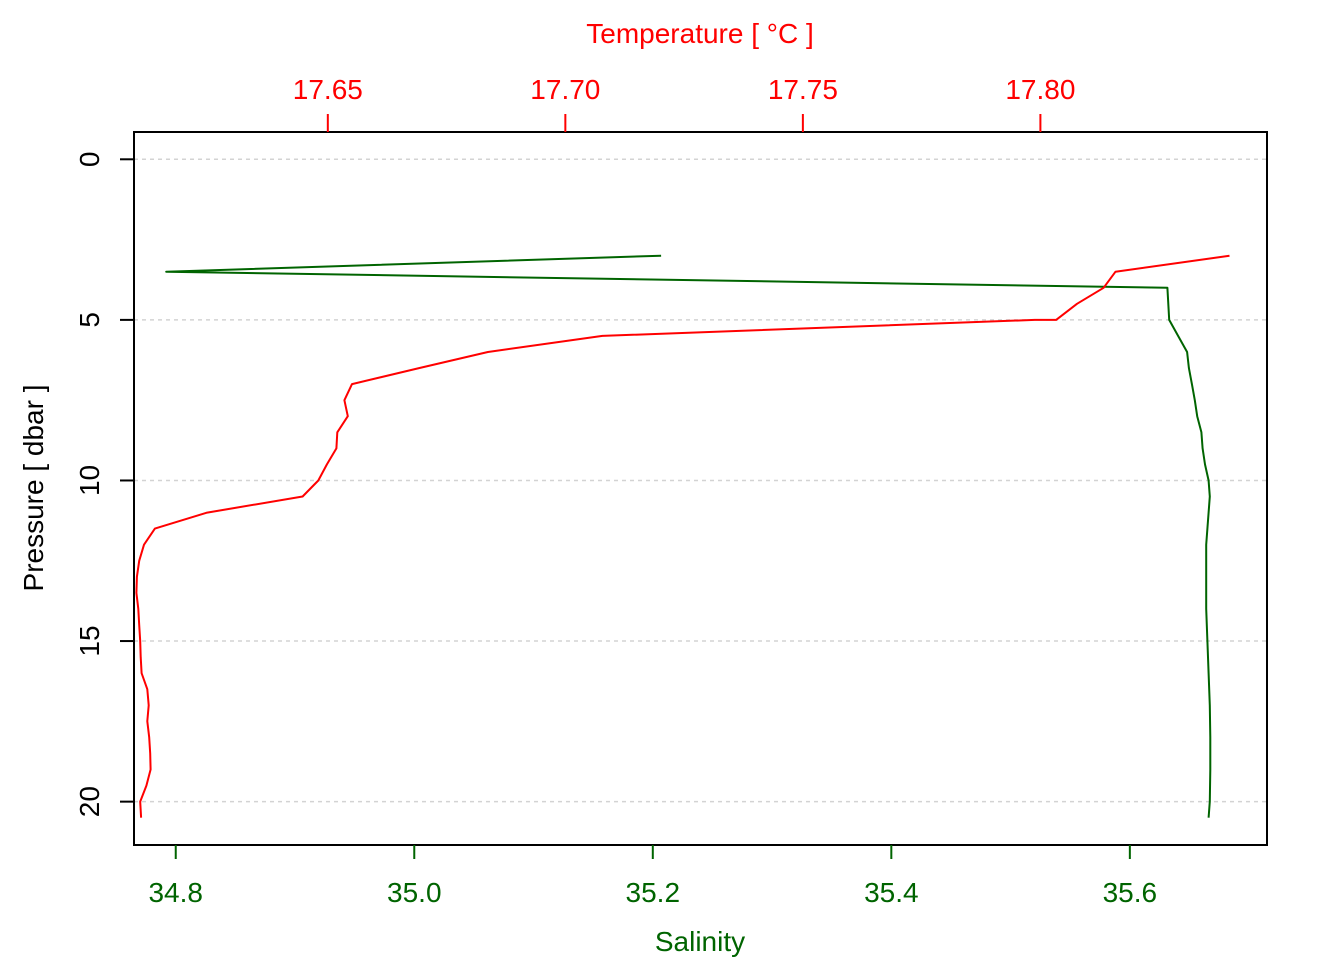  I want to click on y-axis: 0 5 10 15 20, so click(104, 484).